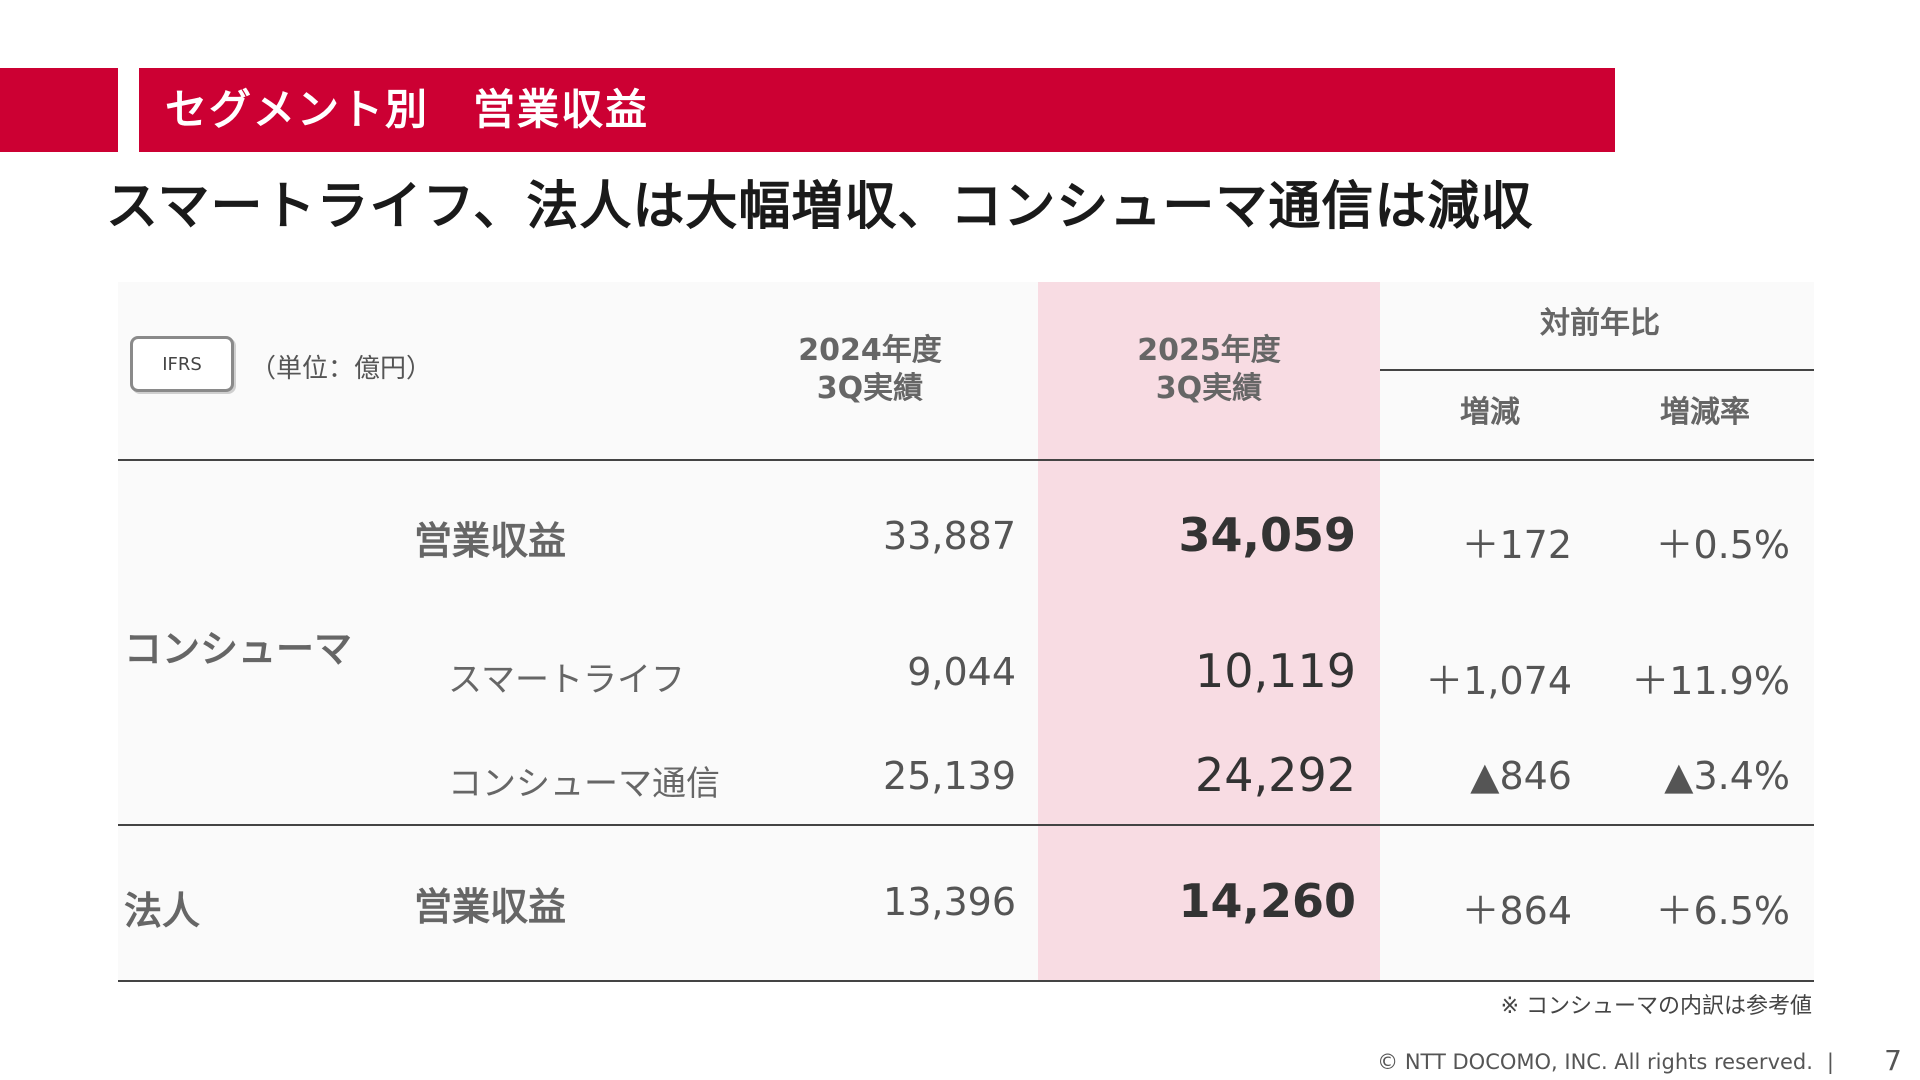 This screenshot has height=1080, width=1920. What do you see at coordinates (584, 784) in the screenshot?
I see `row-label-consumer-telecom: コンシューマ通信` at bounding box center [584, 784].